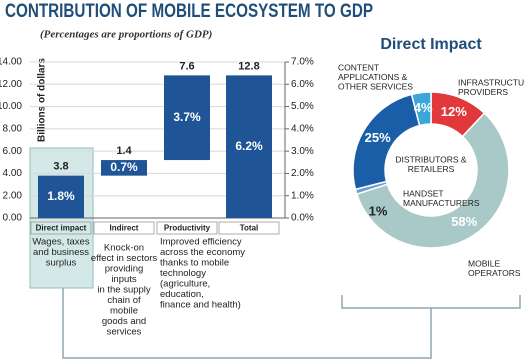  Describe the element at coordinates (124, 321) in the screenshot. I see `description: goods and` at that location.